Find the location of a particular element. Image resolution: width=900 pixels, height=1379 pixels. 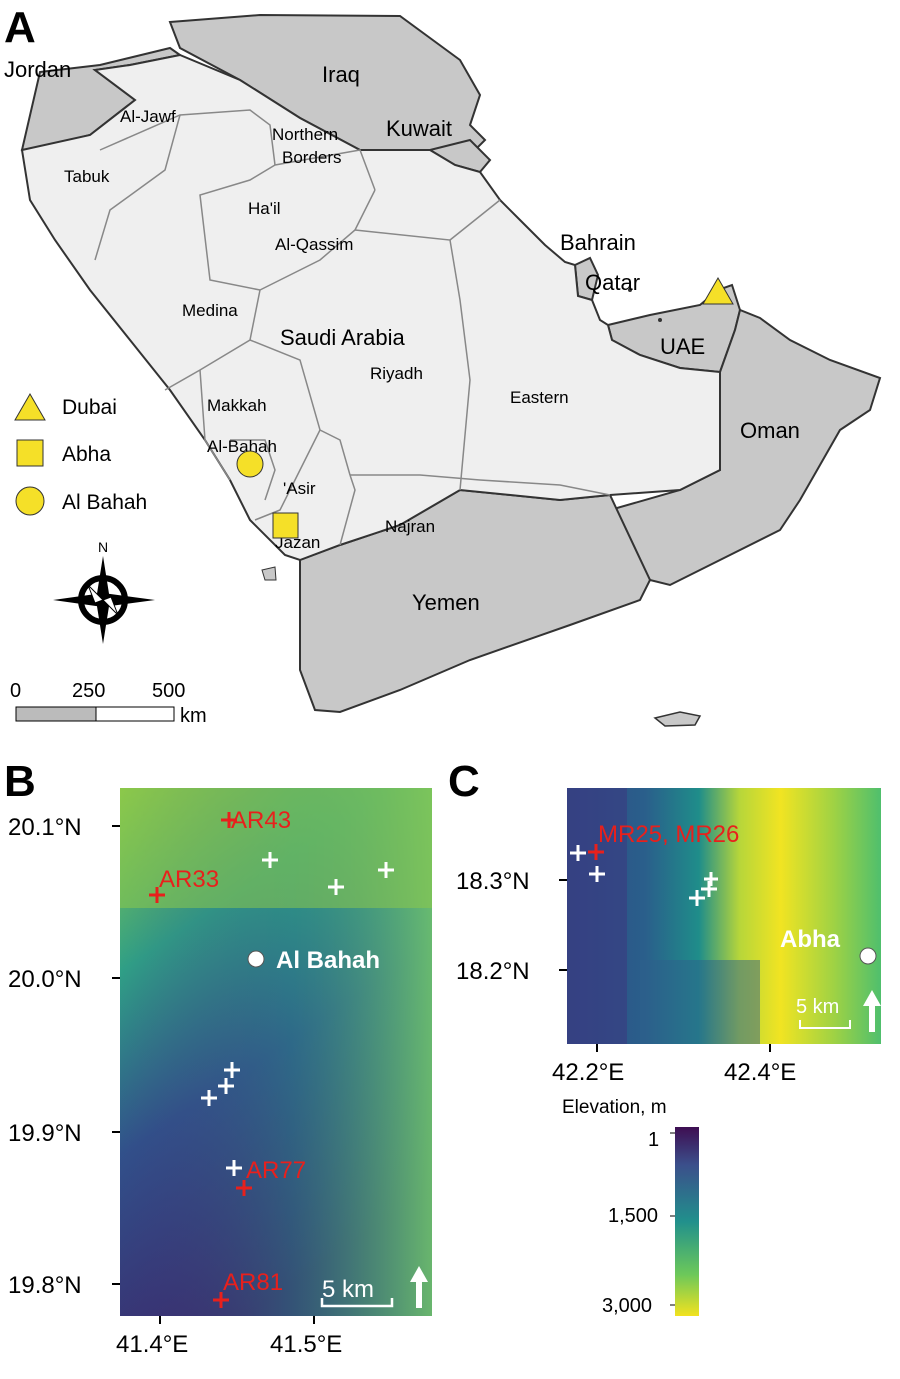

site-ar77-marker is located at coordinates (244, 1188).